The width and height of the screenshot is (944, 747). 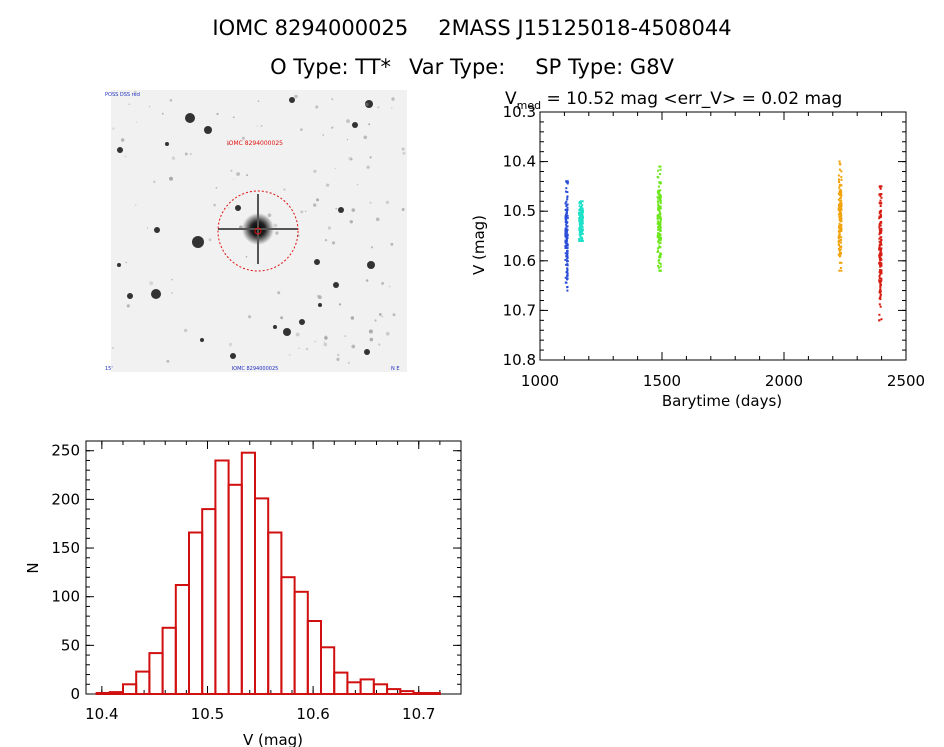 What do you see at coordinates (331, 67) in the screenshot?
I see `object-type: O Type: TT*` at bounding box center [331, 67].